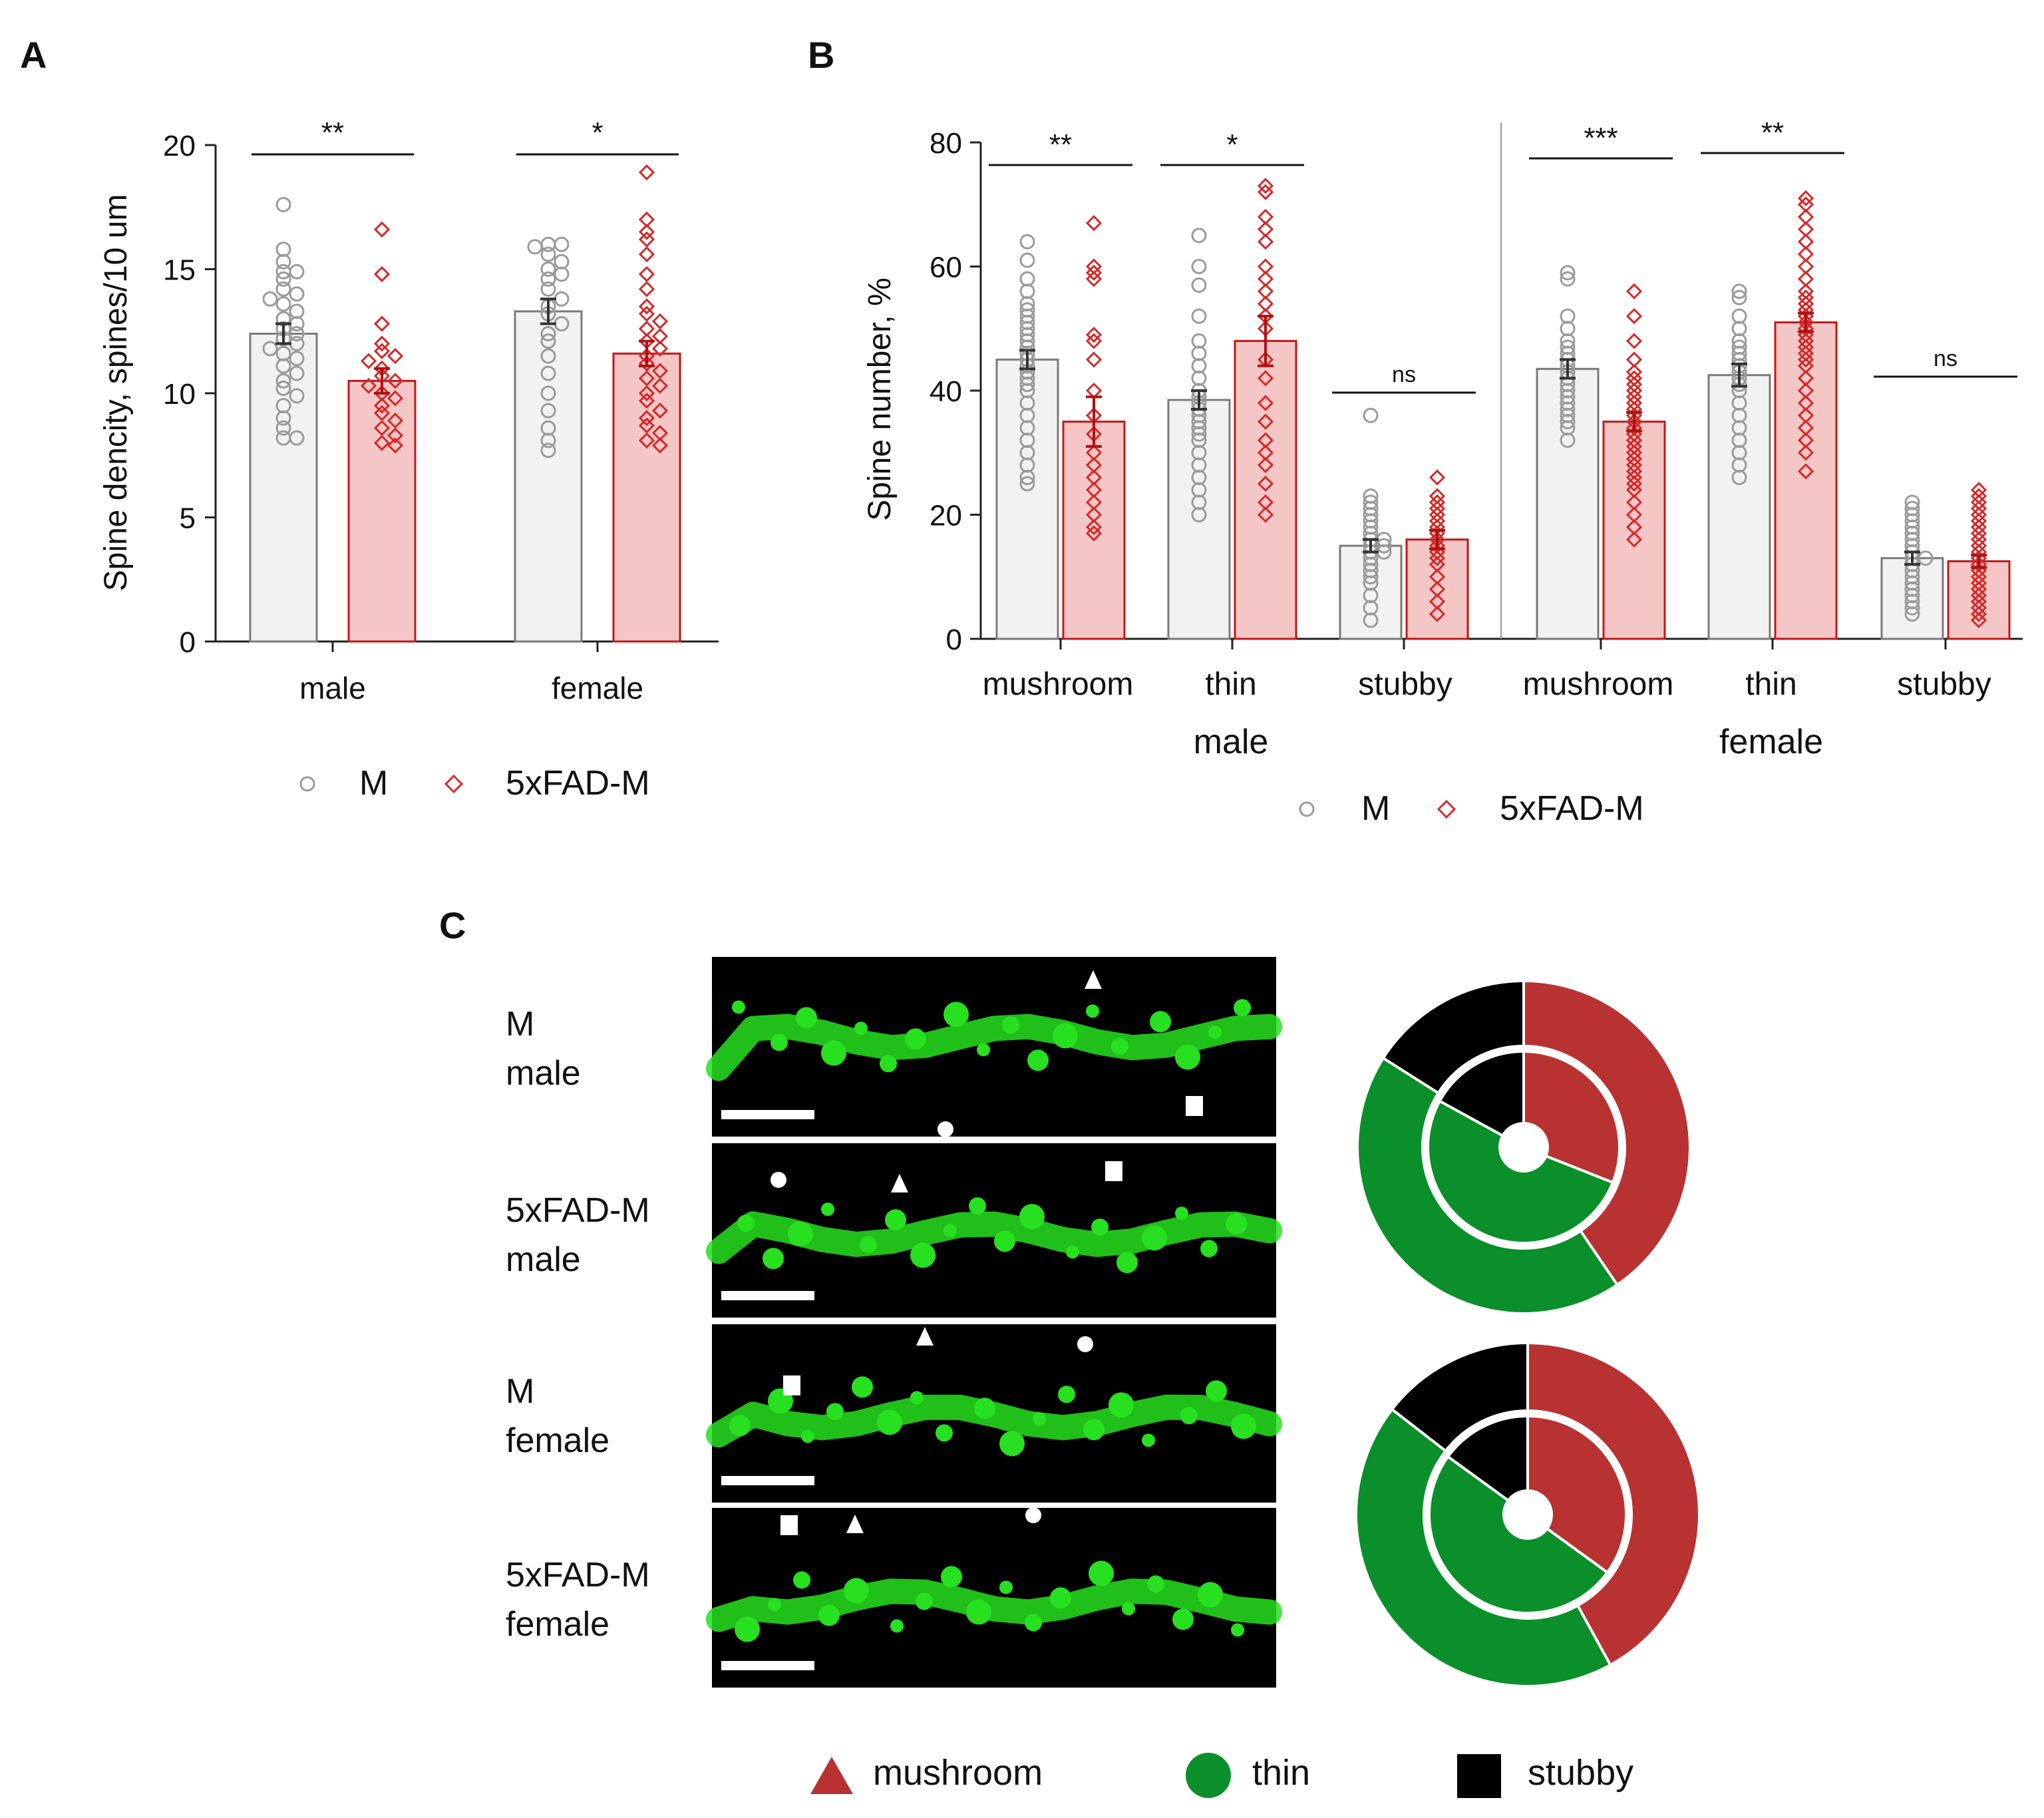 Image resolution: width=2044 pixels, height=1818 pixels. I want to click on legend-label-fad: 5xFAD-M, so click(578, 784).